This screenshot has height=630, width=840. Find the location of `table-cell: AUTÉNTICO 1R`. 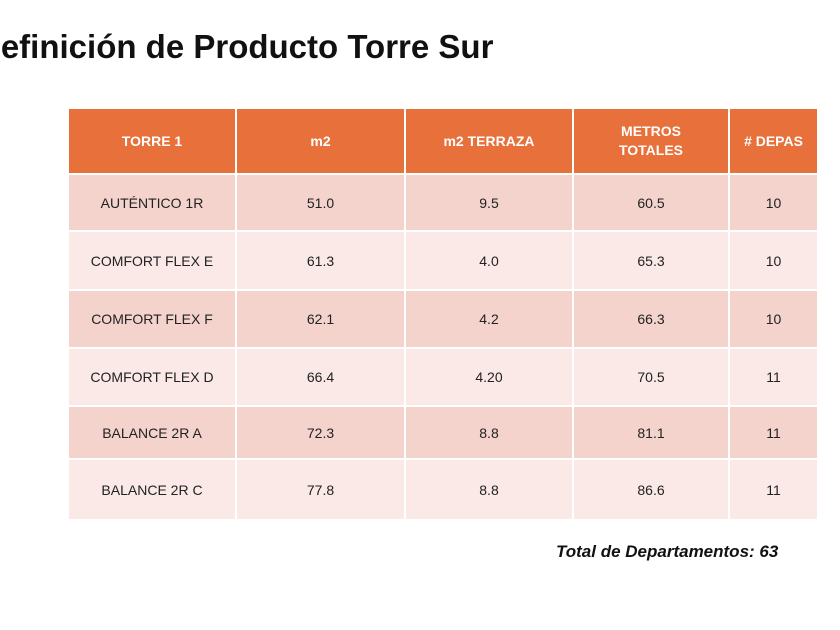

table-cell: AUTÉNTICO 1R is located at coordinates (152, 202).